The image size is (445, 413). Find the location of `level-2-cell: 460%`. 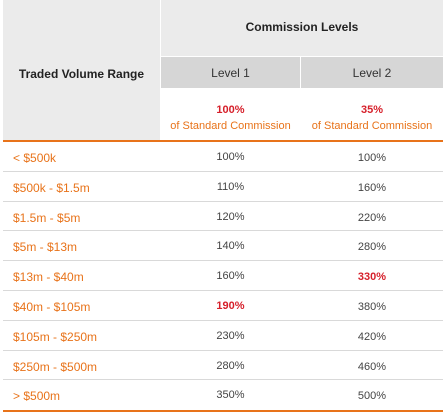

level-2-cell: 460% is located at coordinates (372, 366).